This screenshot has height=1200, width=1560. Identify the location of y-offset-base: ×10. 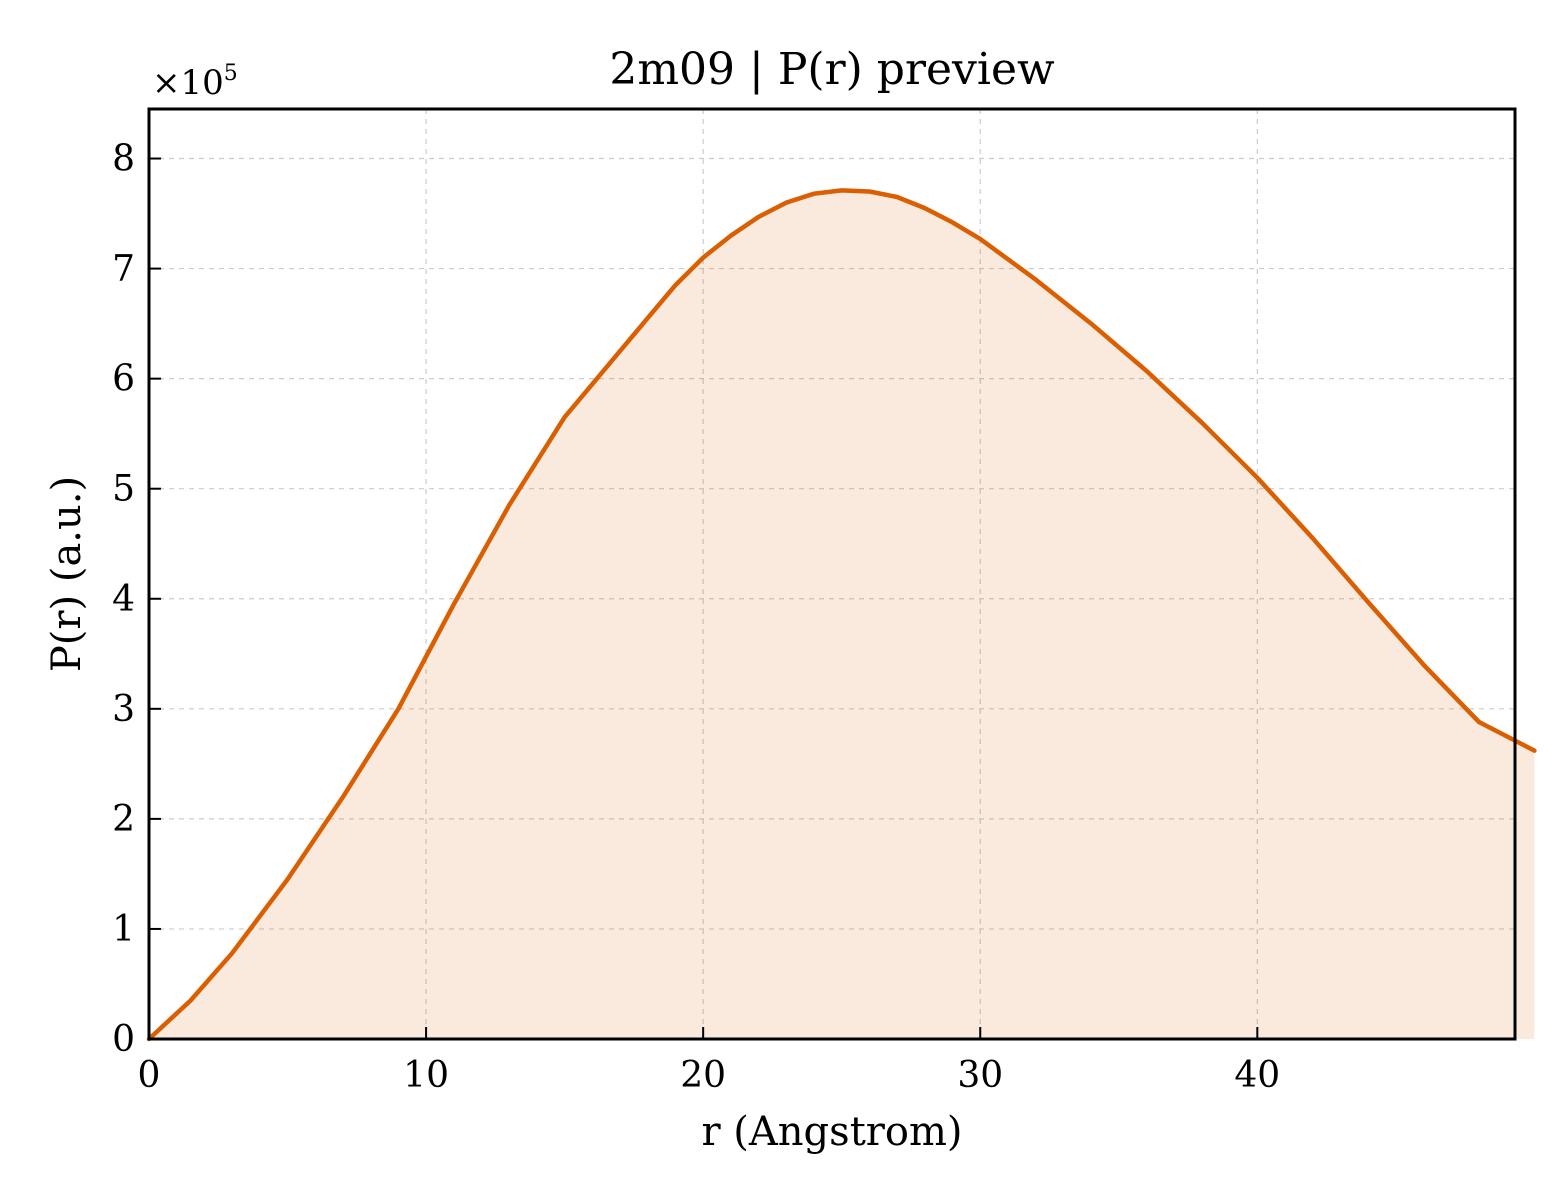
(188, 83).